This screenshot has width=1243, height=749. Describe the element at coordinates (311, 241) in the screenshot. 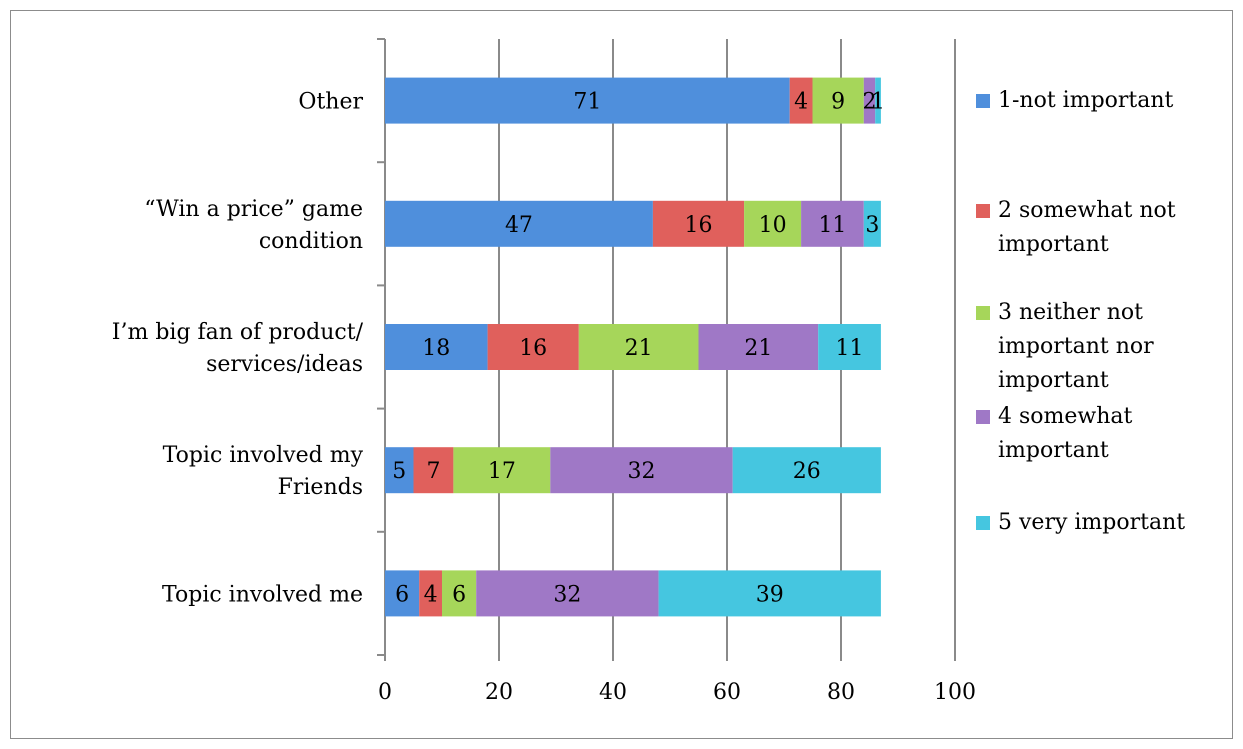

I see `category-label: condition` at that location.